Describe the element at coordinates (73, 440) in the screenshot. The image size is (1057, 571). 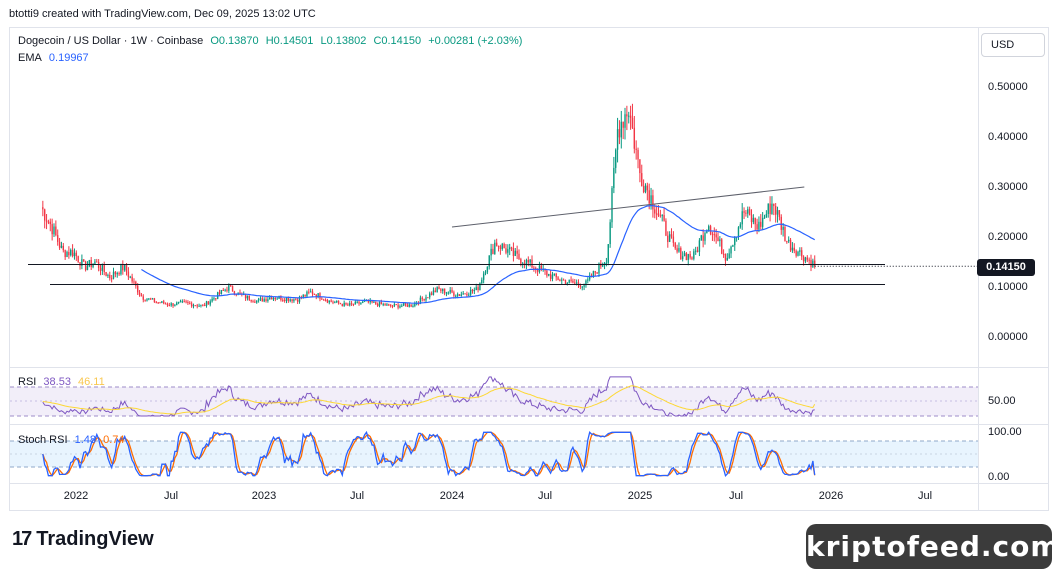
I see `stoch-legend: Stoch RSI 1.48 0.74` at that location.